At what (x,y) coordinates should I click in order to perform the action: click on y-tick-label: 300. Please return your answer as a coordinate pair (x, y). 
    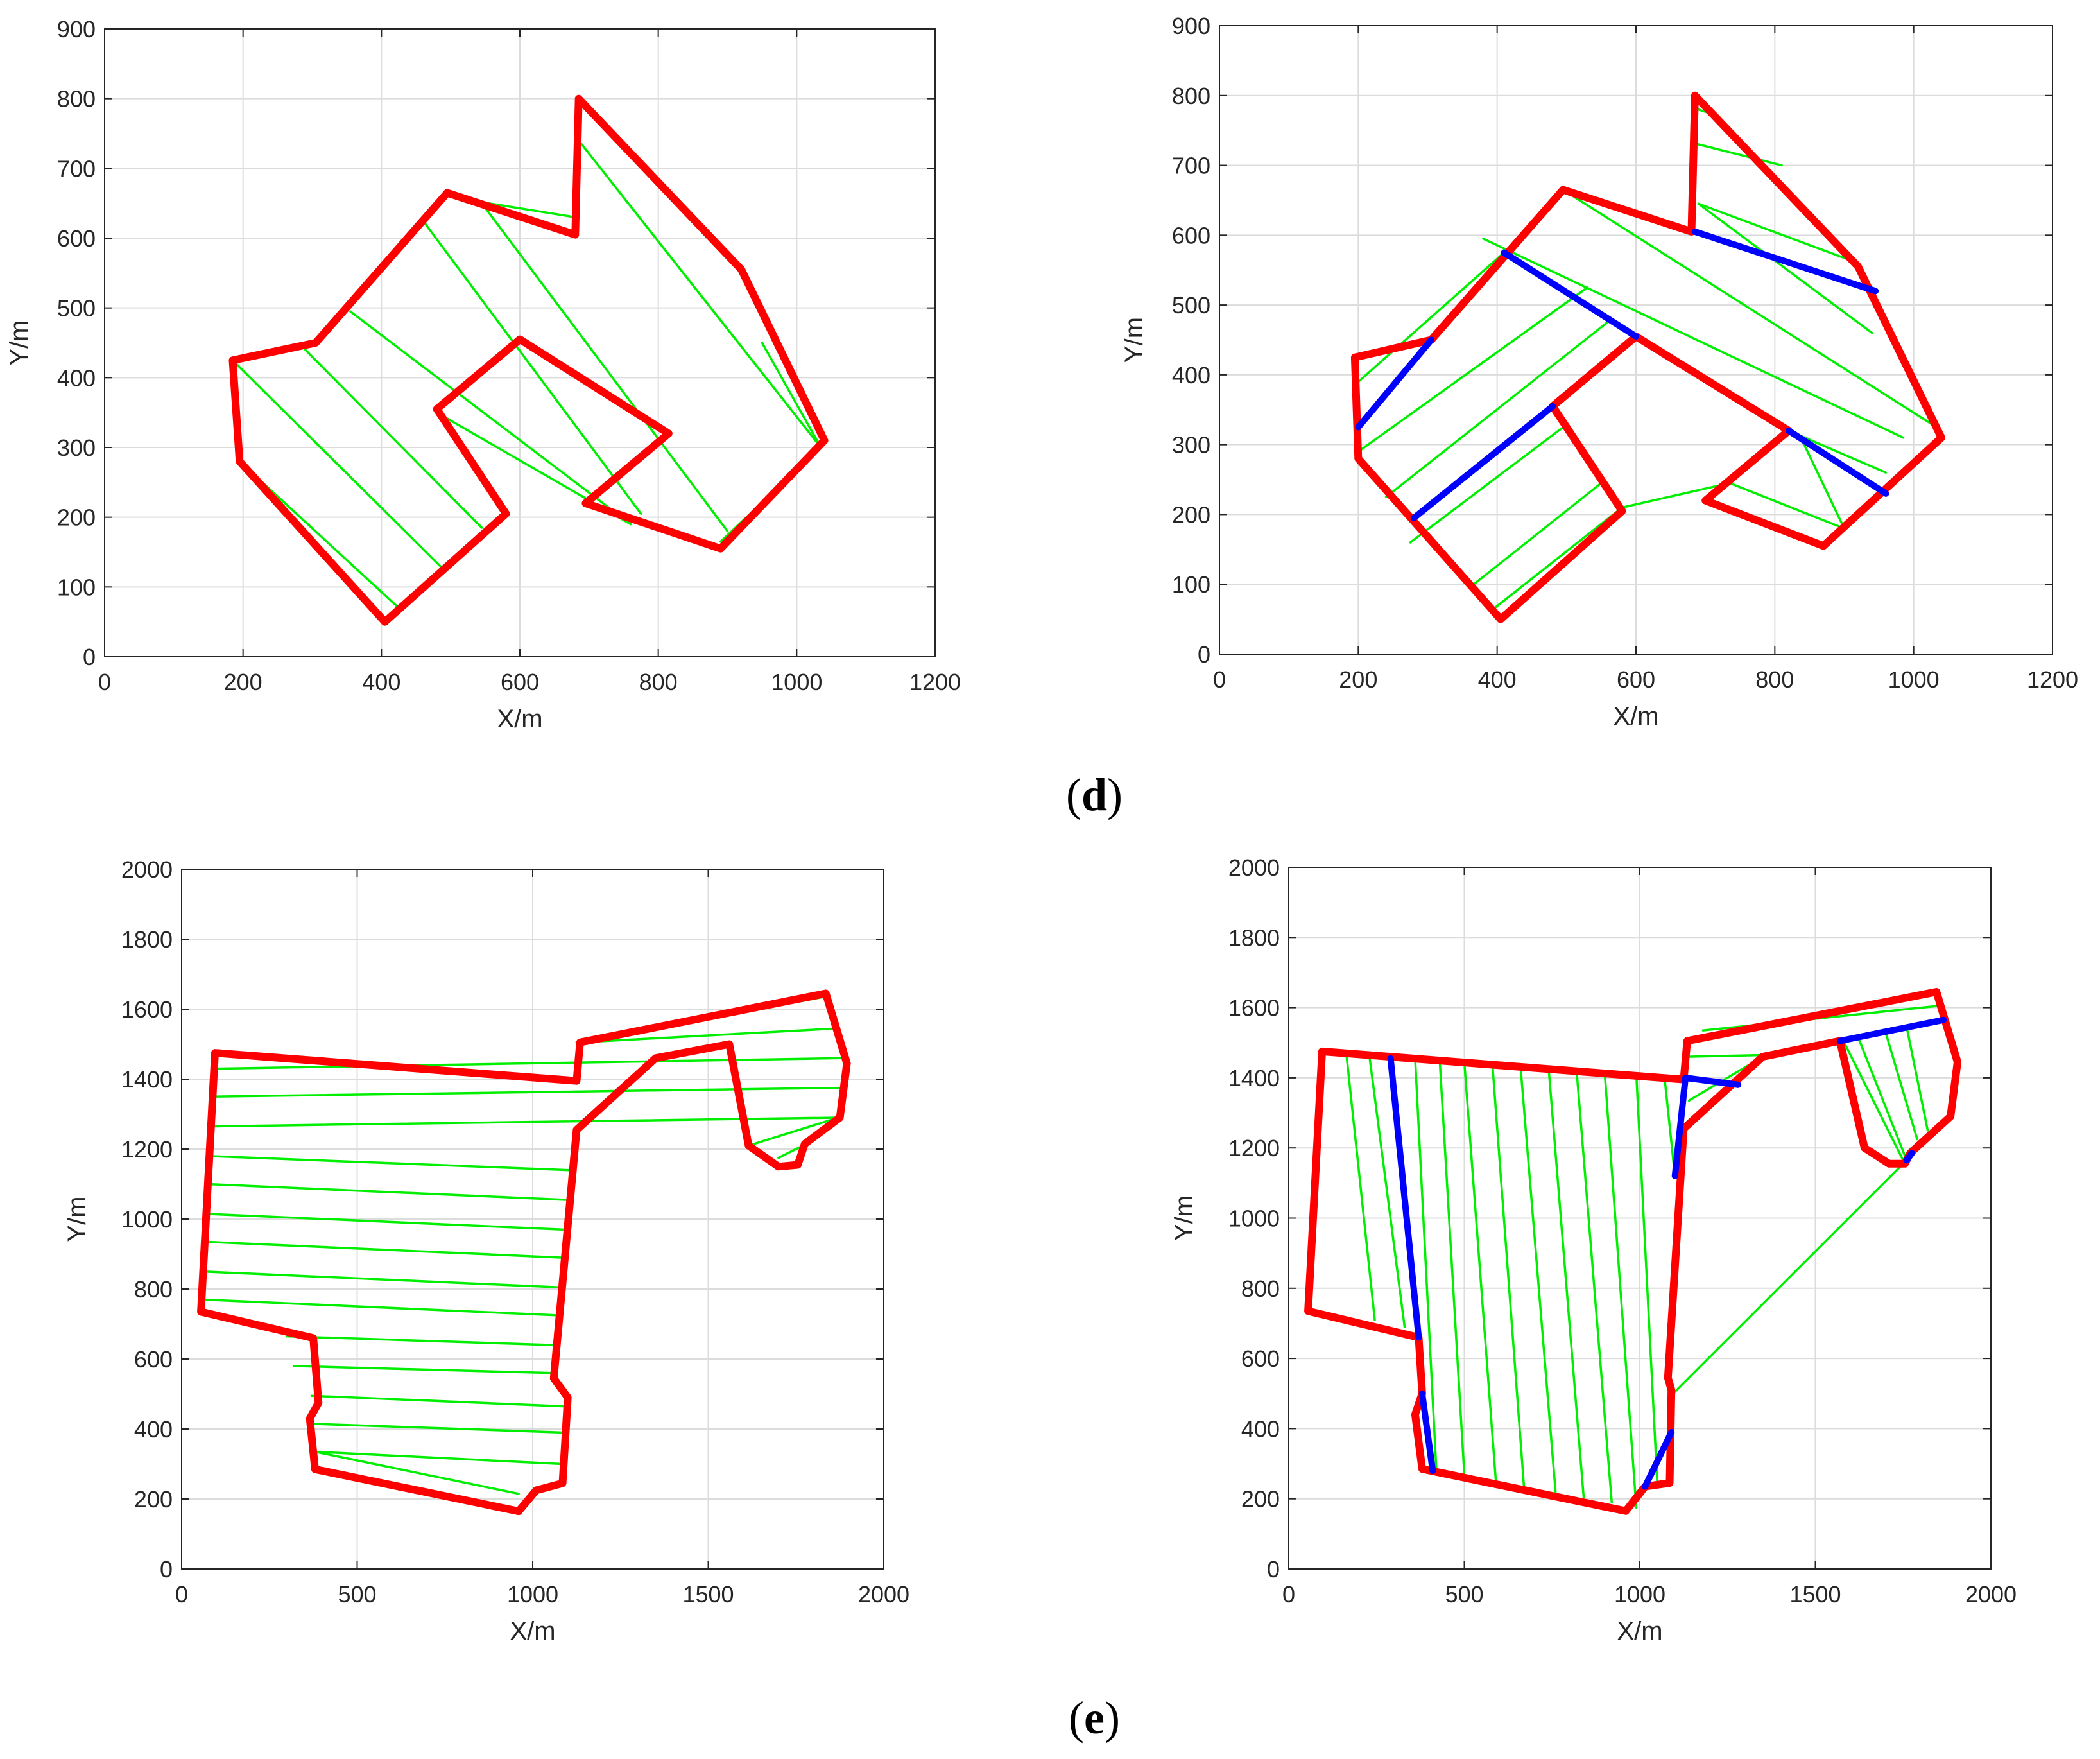
    Looking at the image, I should click on (76, 448).